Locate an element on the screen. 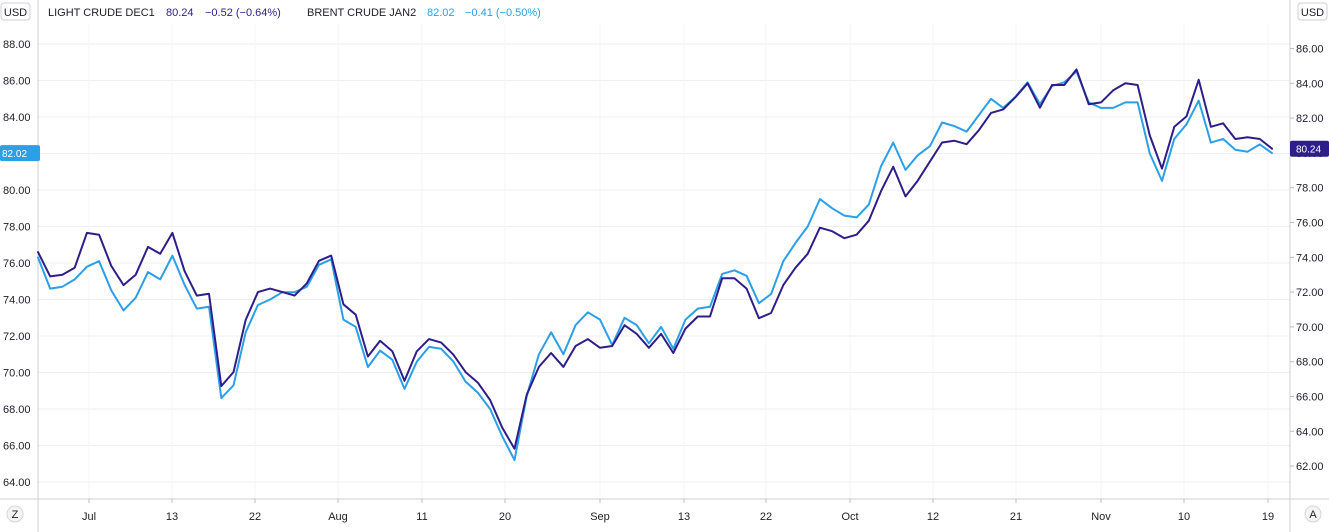 The width and height of the screenshot is (1329, 532). left-last-price-badge: 82.02 is located at coordinates (20, 153).